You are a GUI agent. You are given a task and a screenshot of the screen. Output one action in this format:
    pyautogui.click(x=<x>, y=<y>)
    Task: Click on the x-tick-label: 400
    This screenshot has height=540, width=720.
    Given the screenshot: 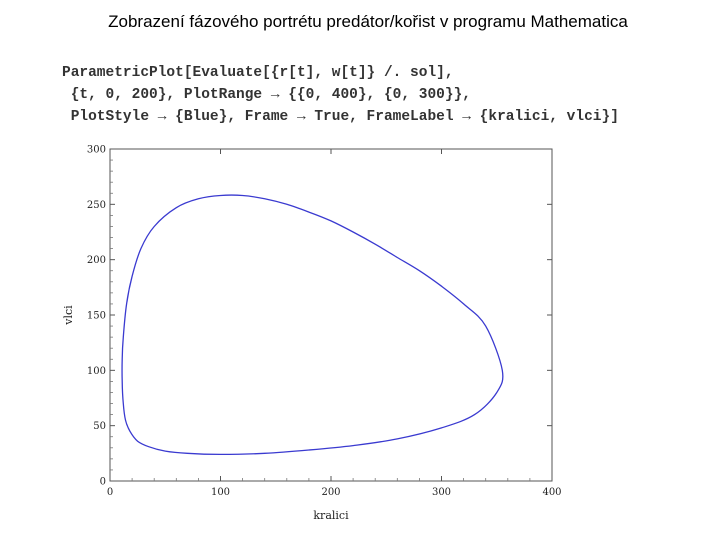 What is the action you would take?
    pyautogui.click(x=551, y=492)
    